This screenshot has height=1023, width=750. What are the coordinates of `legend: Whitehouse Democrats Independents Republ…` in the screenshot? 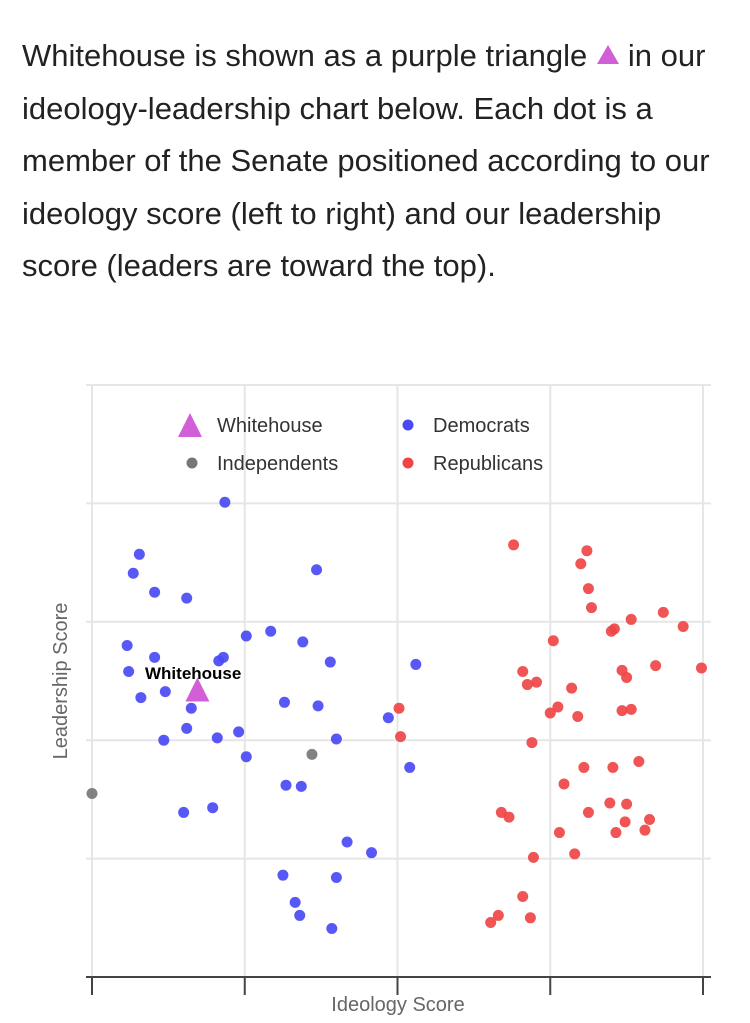 It's located at (360, 444).